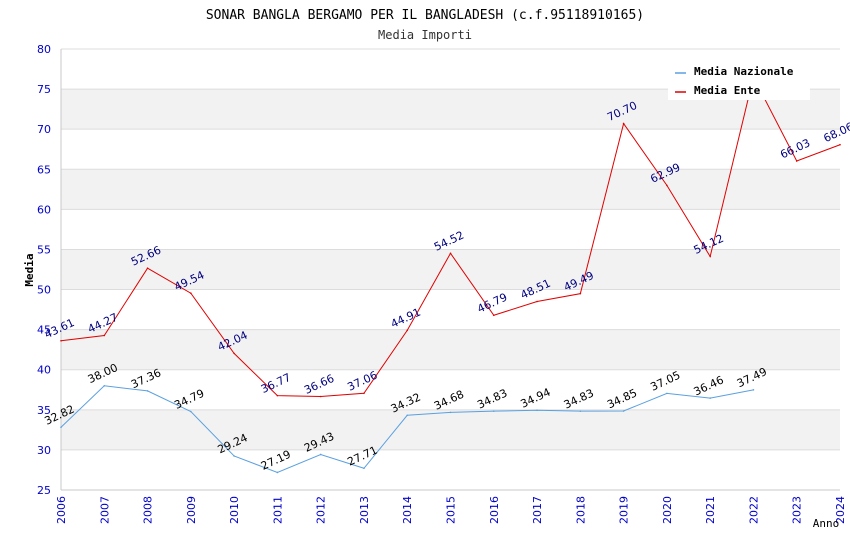  What do you see at coordinates (44, 129) in the screenshot?
I see `y-tick-label: 70` at bounding box center [44, 129].